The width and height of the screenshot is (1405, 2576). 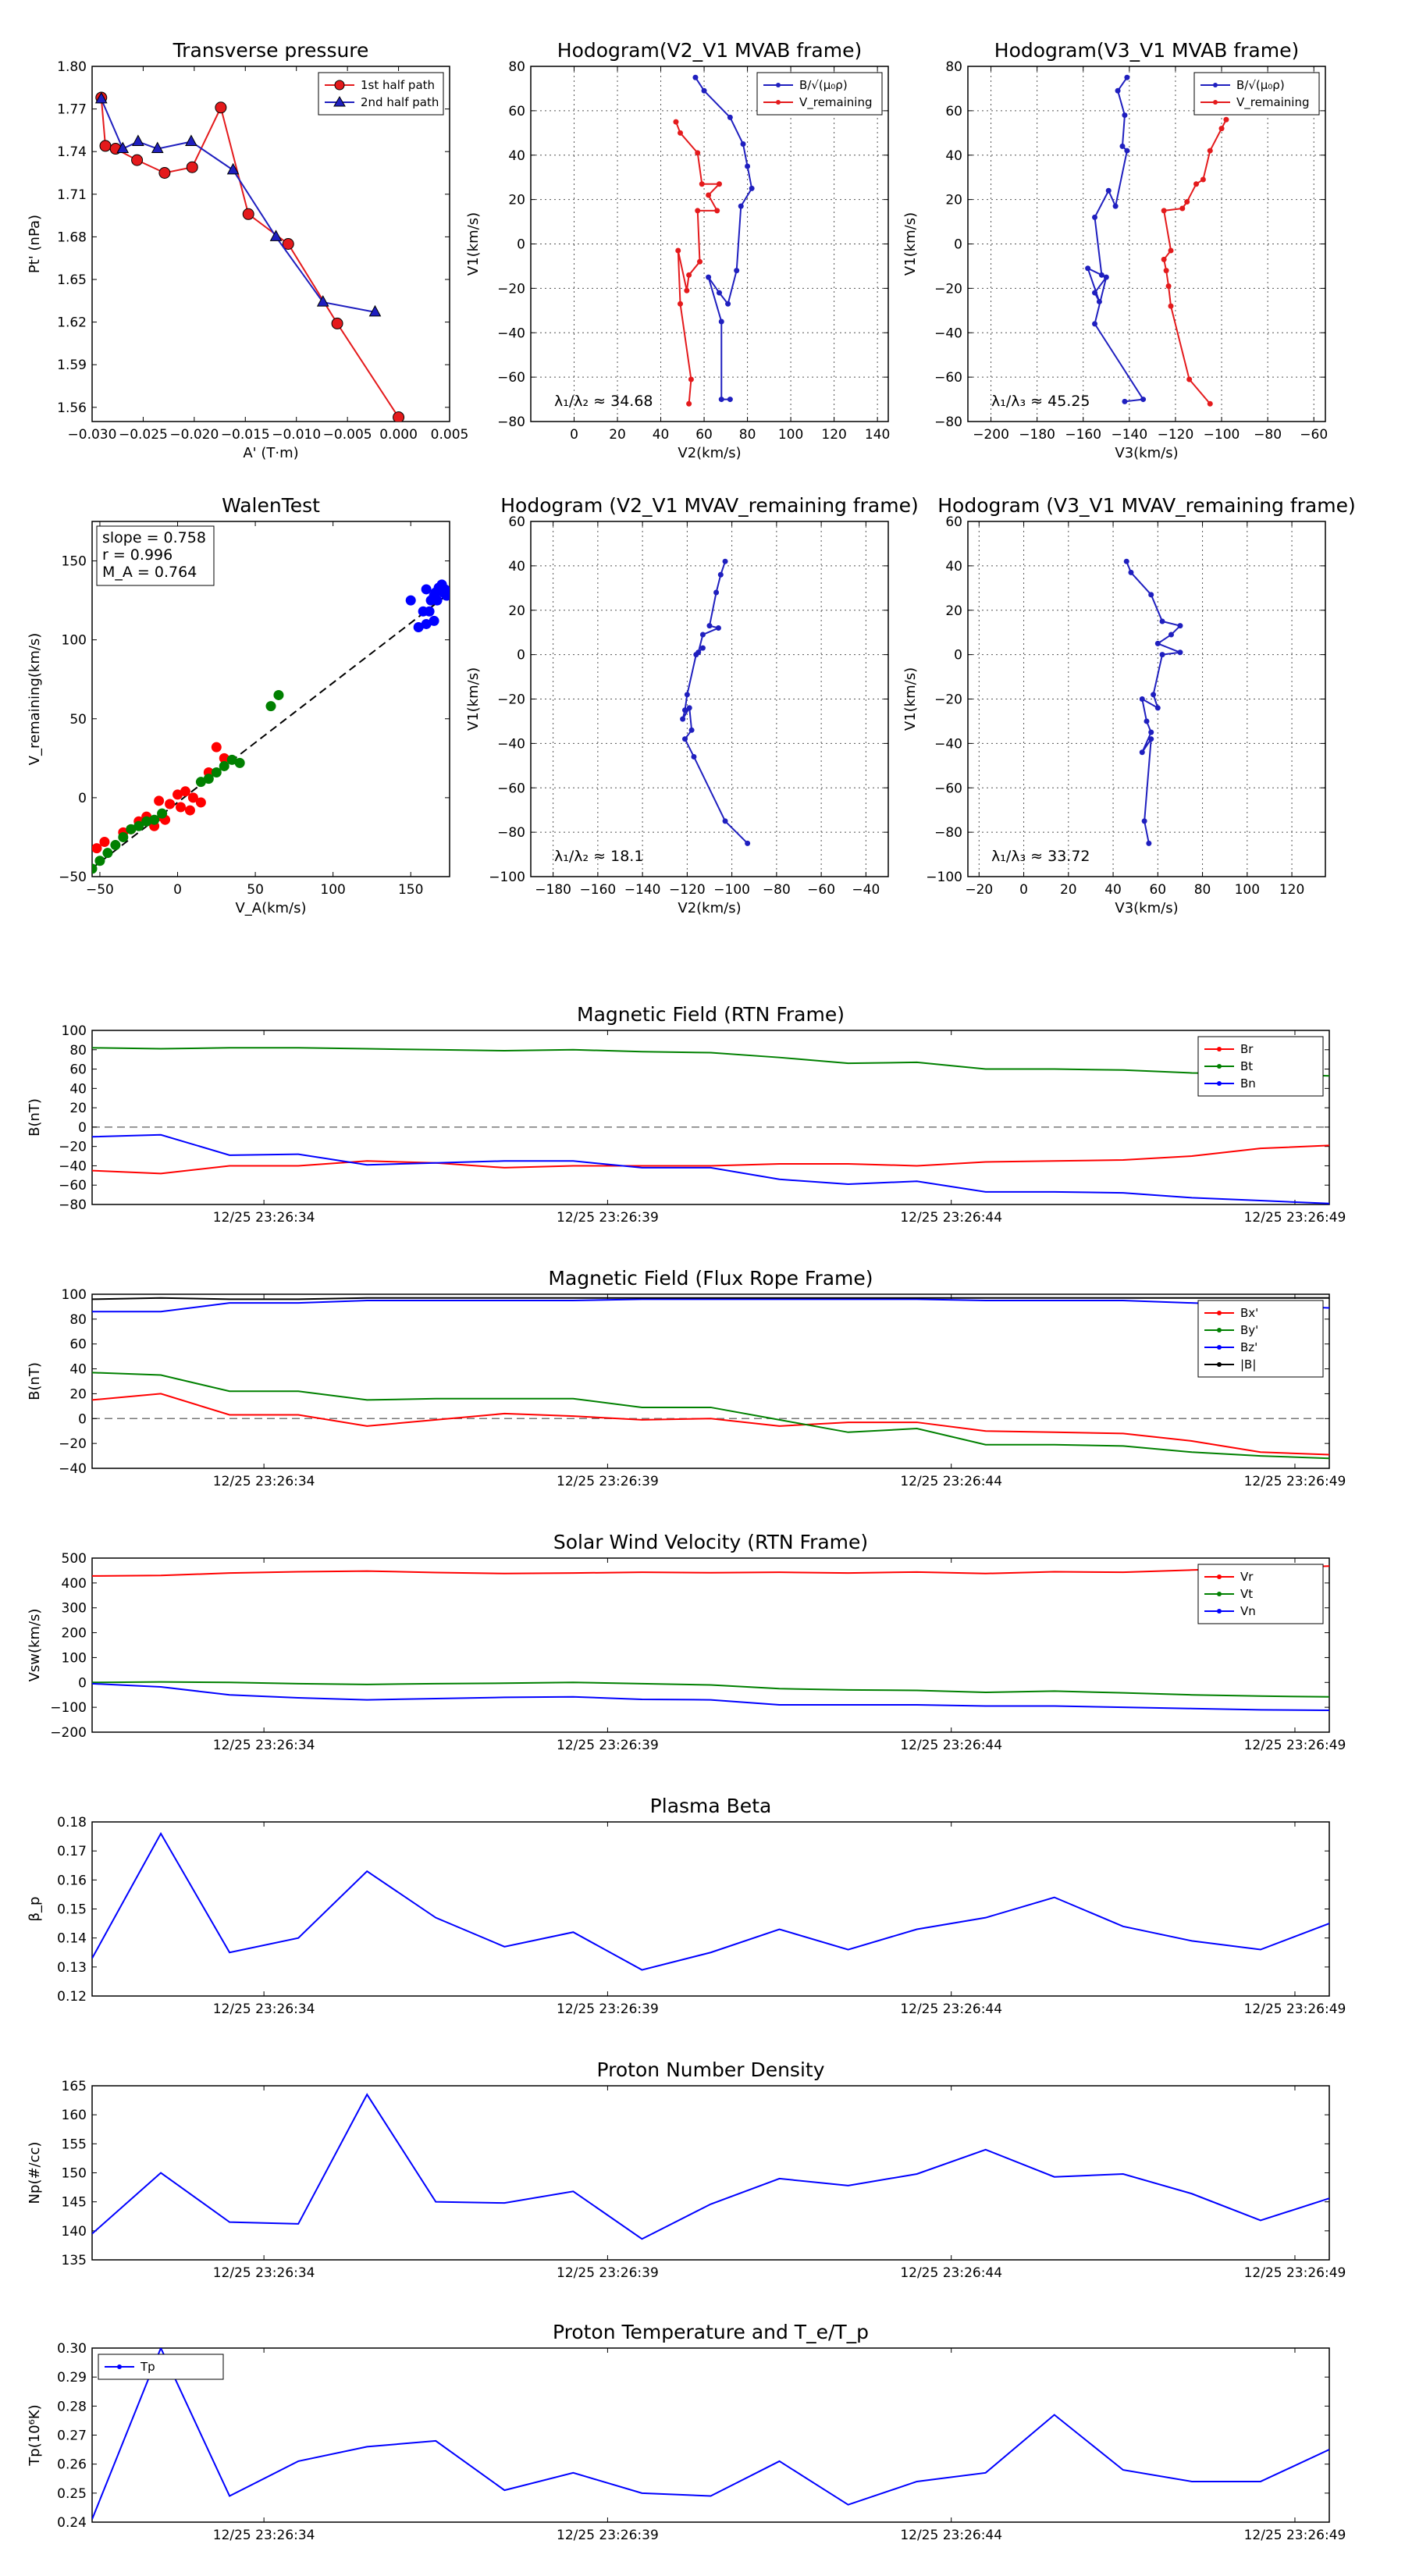 What do you see at coordinates (777, 890) in the screenshot?
I see `x-tick-label: −80` at bounding box center [777, 890].